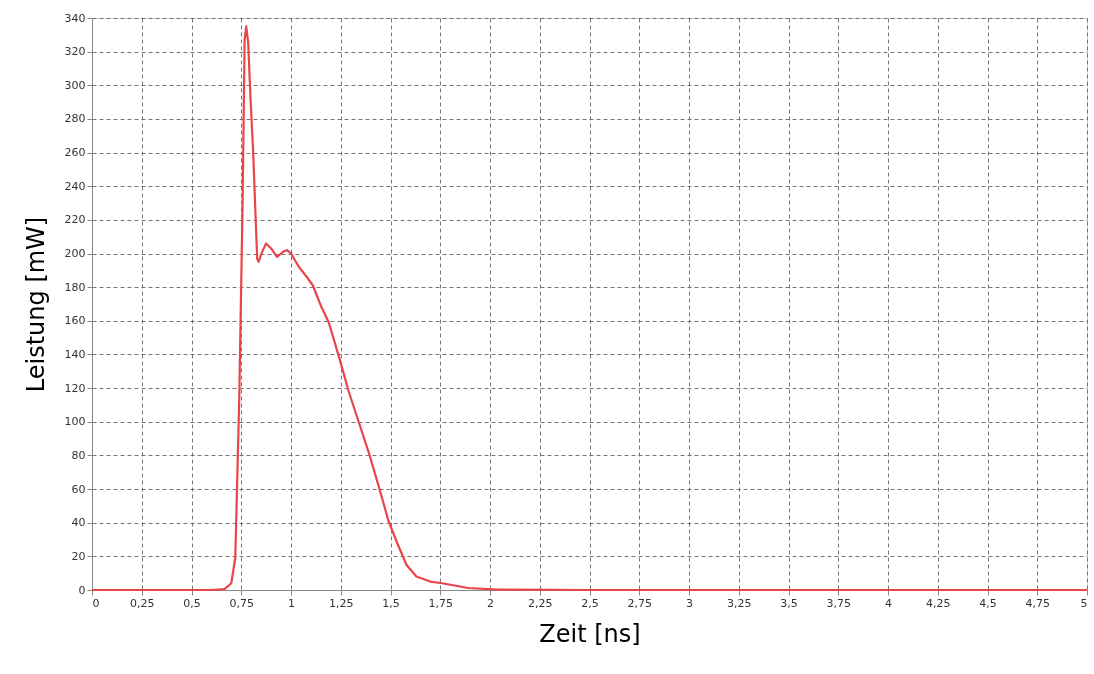 Image resolution: width=1094 pixels, height=674 pixels. What do you see at coordinates (689, 603) in the screenshot?
I see `x-tick-label: 3` at bounding box center [689, 603].